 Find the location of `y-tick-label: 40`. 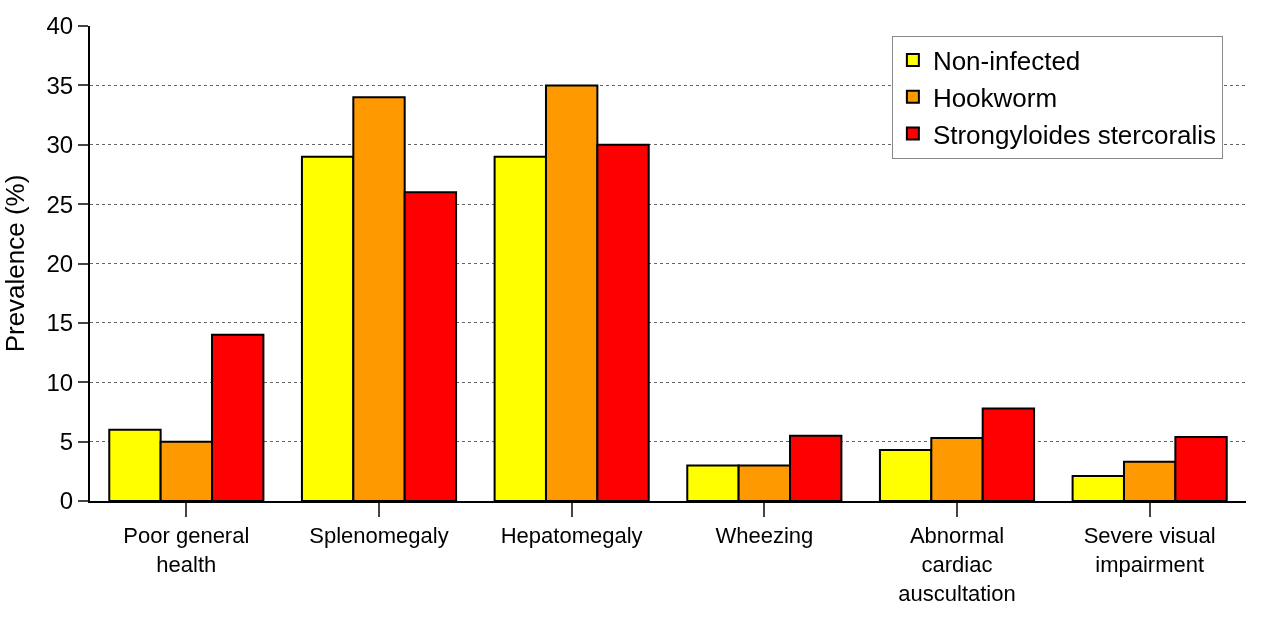

y-tick-label: 40 is located at coordinates (60, 26).